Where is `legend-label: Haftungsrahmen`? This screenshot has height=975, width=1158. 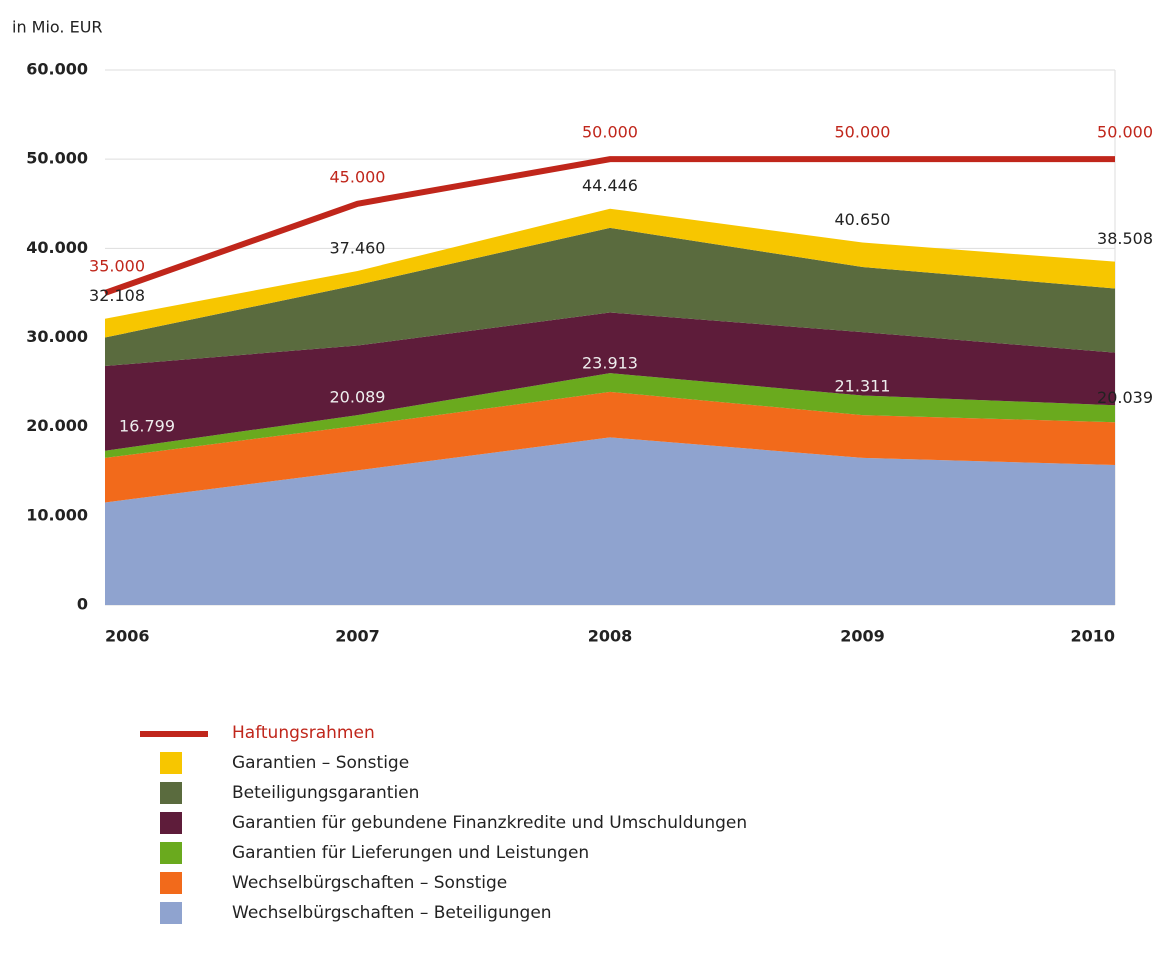 legend-label: Haftungsrahmen is located at coordinates (303, 733).